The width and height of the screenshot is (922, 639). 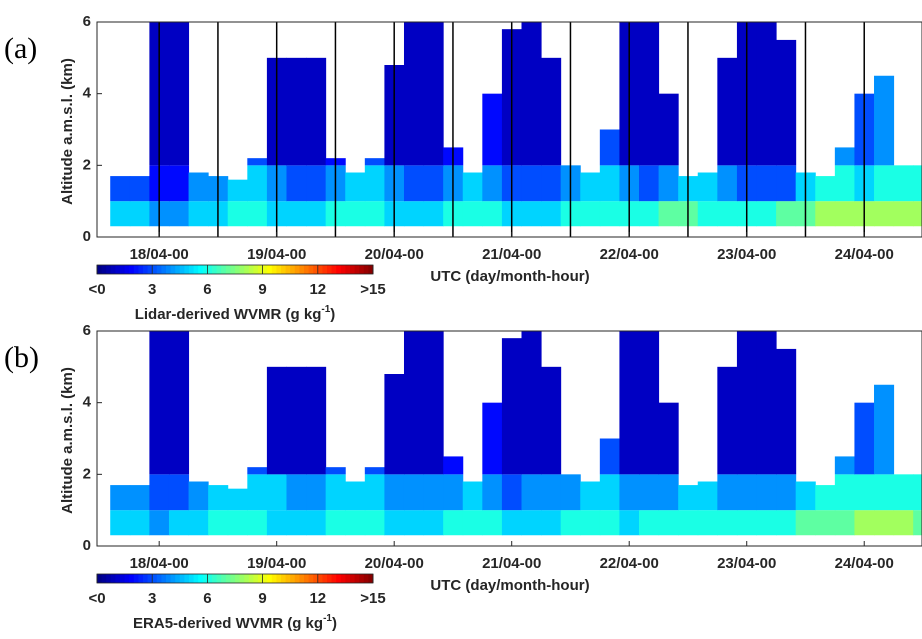 What do you see at coordinates (152, 598) in the screenshot?
I see `colorbar-tick-label: 3` at bounding box center [152, 598].